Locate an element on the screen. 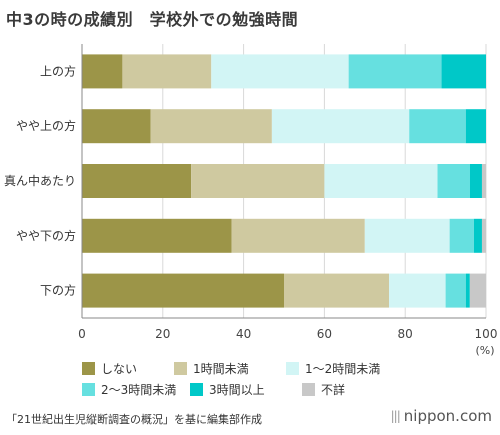 The image size is (500, 435). category-label: 上の方 is located at coordinates (58, 70).